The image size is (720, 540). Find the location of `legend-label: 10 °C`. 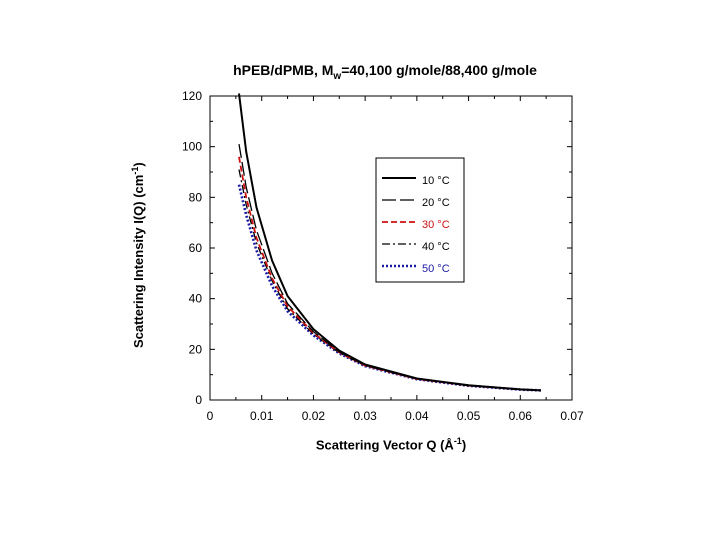

legend-label: 10 °C is located at coordinates (436, 181).